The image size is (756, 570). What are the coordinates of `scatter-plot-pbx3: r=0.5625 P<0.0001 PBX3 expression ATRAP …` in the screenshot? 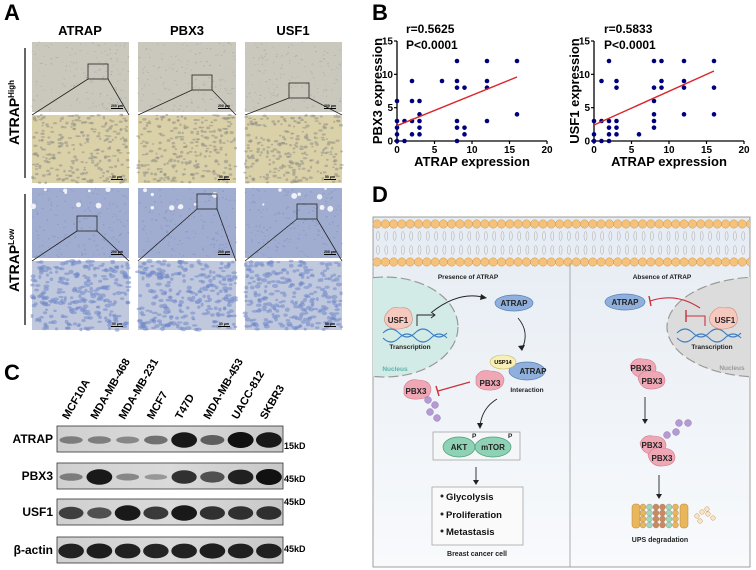 It's located at (461, 95).